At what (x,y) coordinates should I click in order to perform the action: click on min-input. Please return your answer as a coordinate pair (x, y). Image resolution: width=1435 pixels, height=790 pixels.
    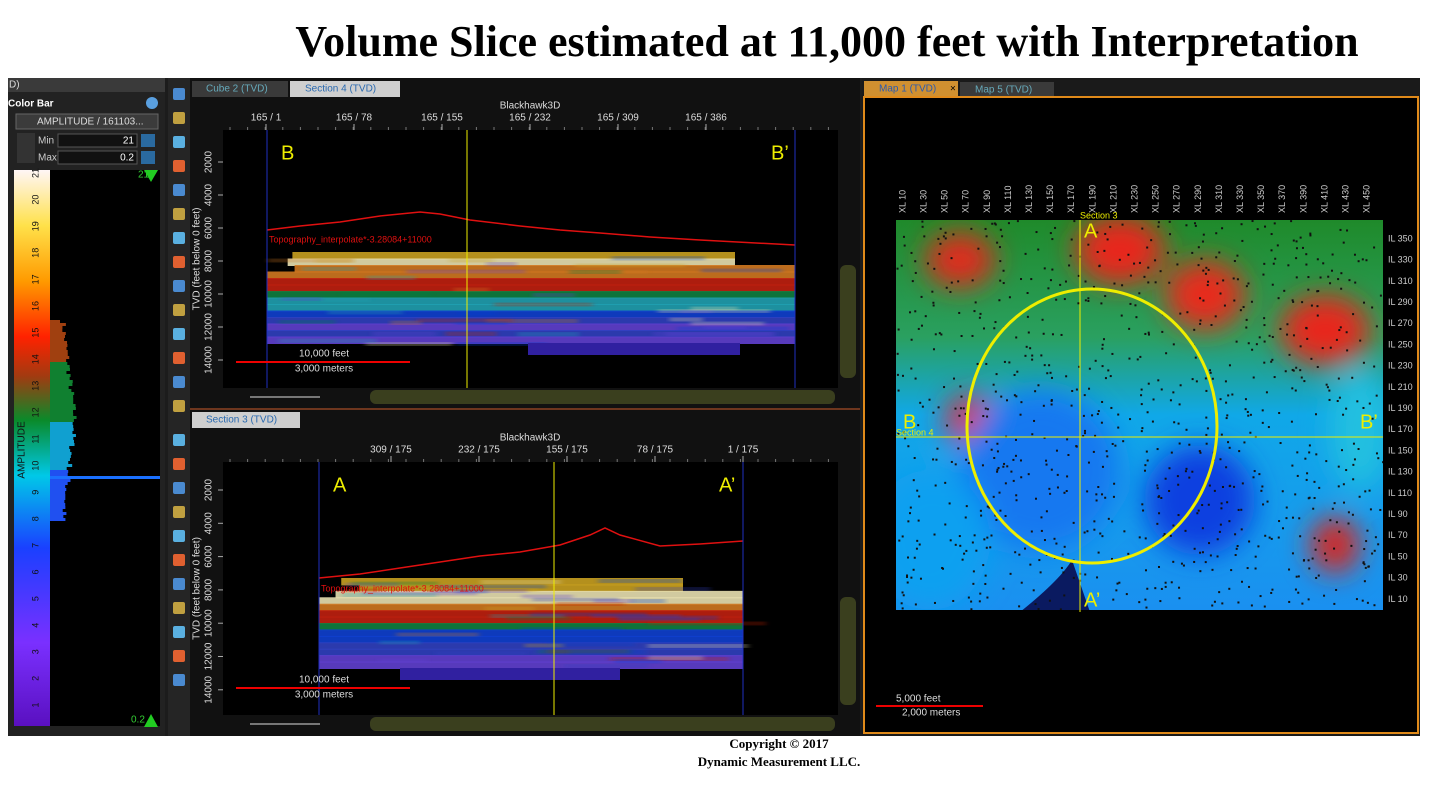
    Looking at the image, I should click on (97, 140).